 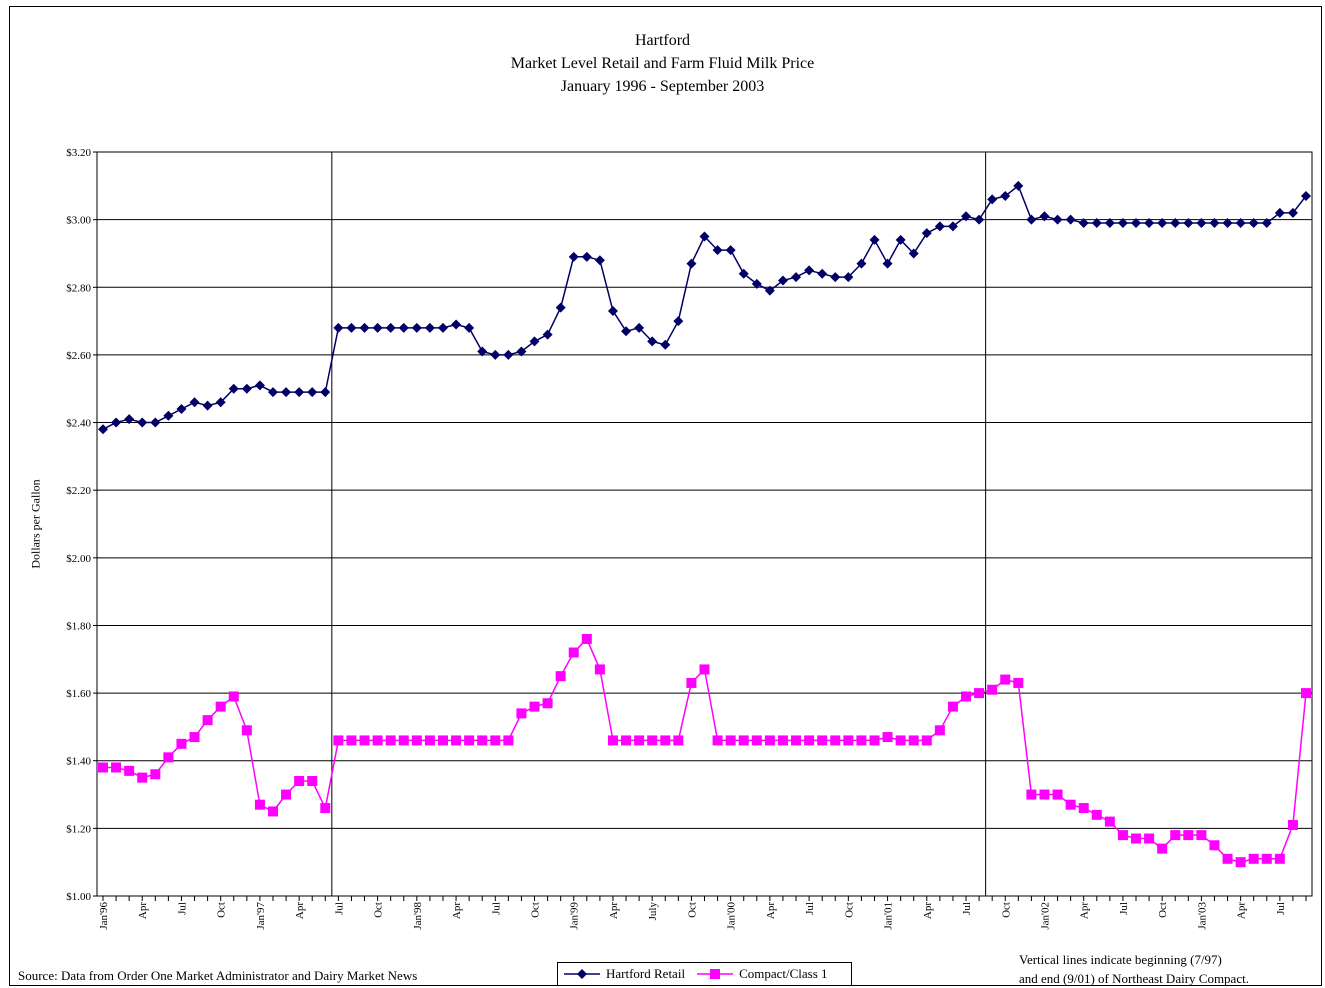 What do you see at coordinates (104, 916) in the screenshot?
I see `x-tick-label: Jan'96` at bounding box center [104, 916].